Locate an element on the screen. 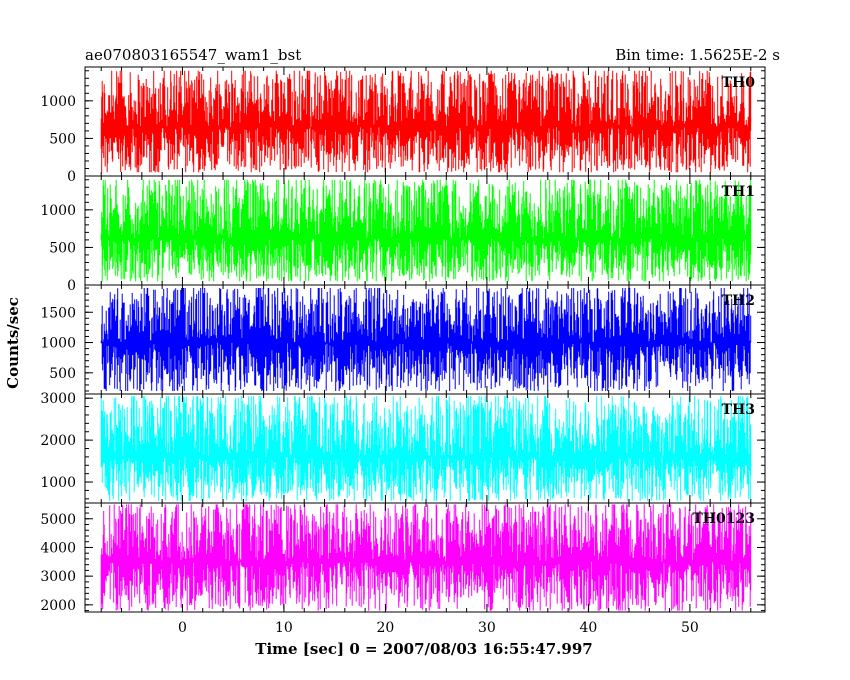 Image resolution: width=850 pixels, height=680 pixels. panel-th3: 1000 2000 3000 TH3 is located at coordinates (403, 447).